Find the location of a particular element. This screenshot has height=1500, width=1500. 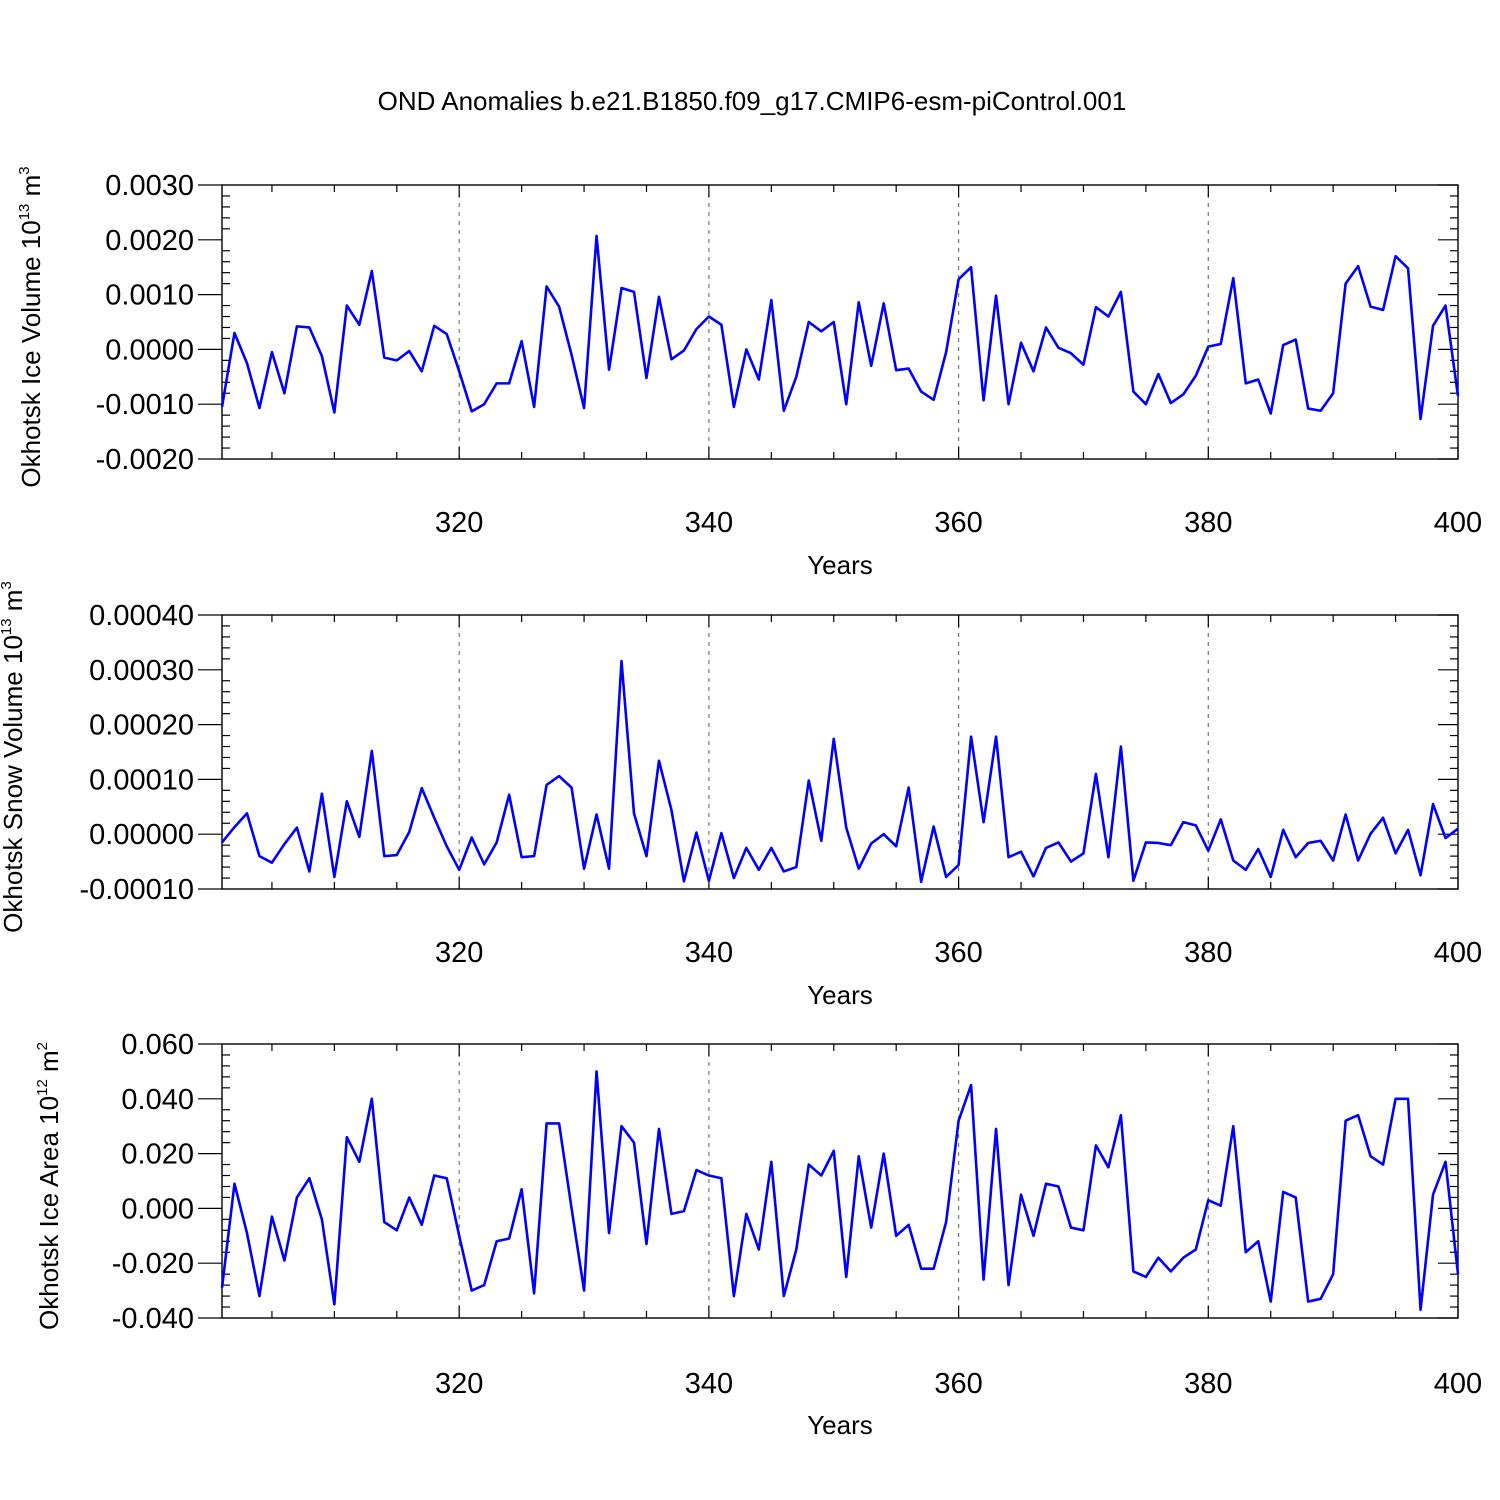

y-tick-label: 0.040 is located at coordinates (157, 1100).